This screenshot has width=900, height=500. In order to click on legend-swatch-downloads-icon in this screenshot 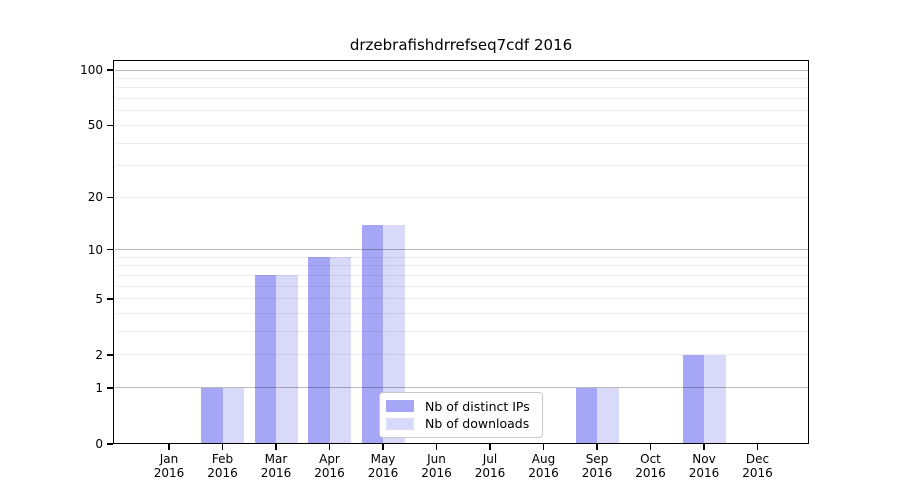, I will do `click(400, 423)`.